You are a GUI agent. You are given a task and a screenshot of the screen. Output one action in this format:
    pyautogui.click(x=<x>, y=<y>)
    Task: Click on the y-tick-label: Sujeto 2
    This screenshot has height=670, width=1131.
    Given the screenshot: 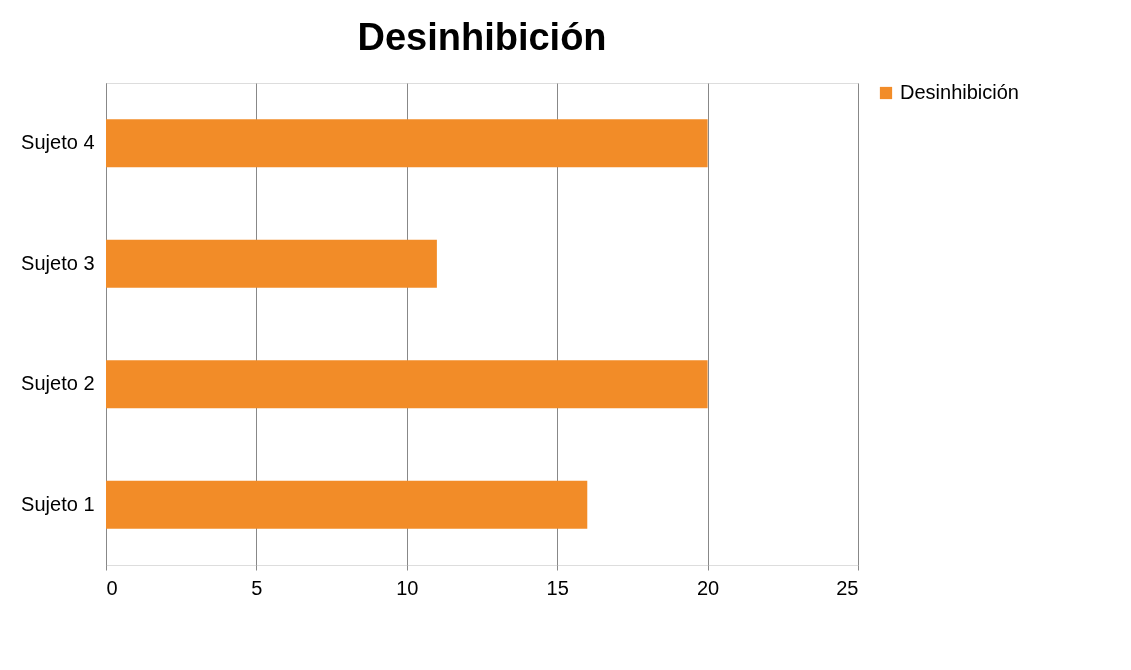 What is the action you would take?
    pyautogui.click(x=58, y=383)
    